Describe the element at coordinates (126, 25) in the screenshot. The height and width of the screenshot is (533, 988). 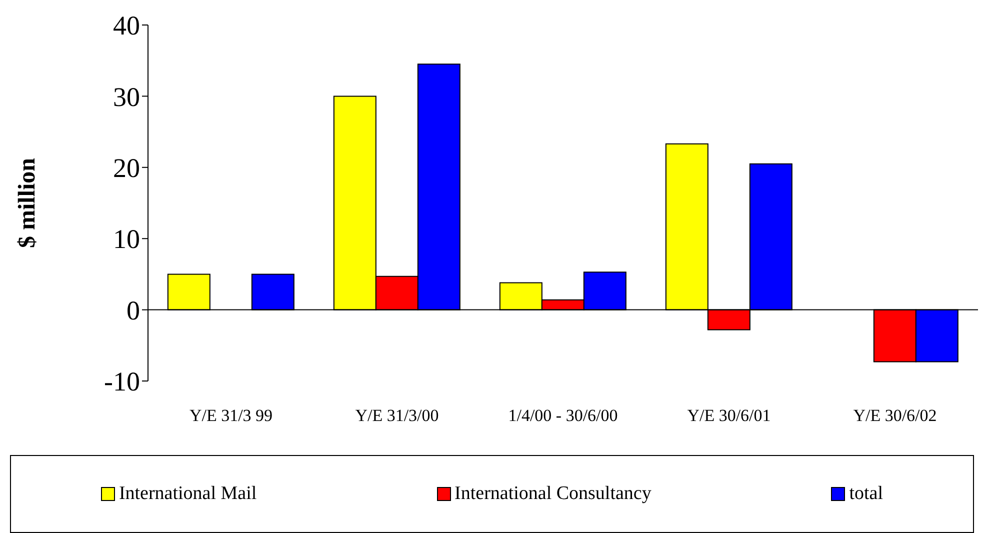
I see `y-tick-label: 40` at that location.